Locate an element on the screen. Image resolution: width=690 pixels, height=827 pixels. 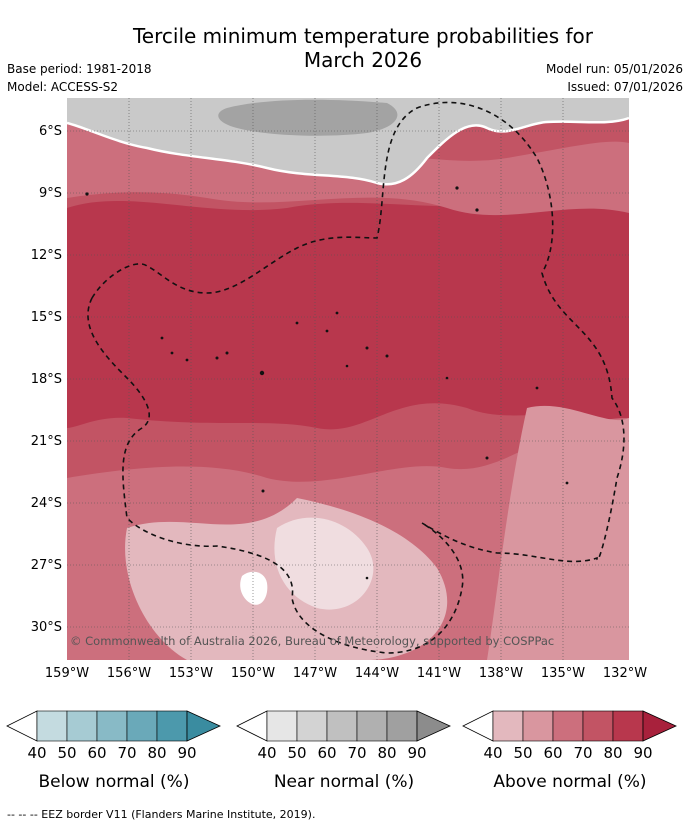
title-line-2: March 2026 is located at coordinates (363, 60).